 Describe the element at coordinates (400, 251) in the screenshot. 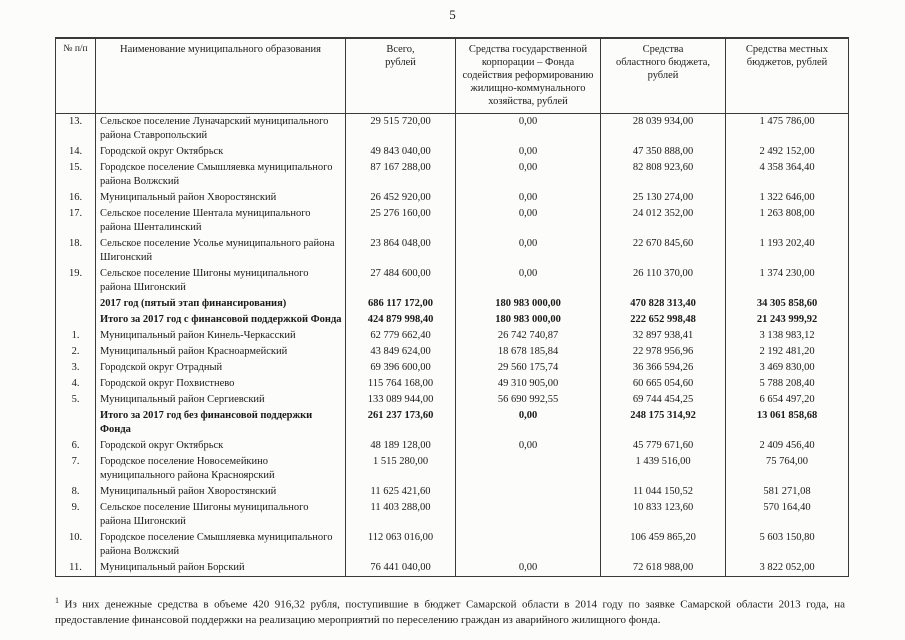

I see `cell-total: 23 864 048,00` at that location.